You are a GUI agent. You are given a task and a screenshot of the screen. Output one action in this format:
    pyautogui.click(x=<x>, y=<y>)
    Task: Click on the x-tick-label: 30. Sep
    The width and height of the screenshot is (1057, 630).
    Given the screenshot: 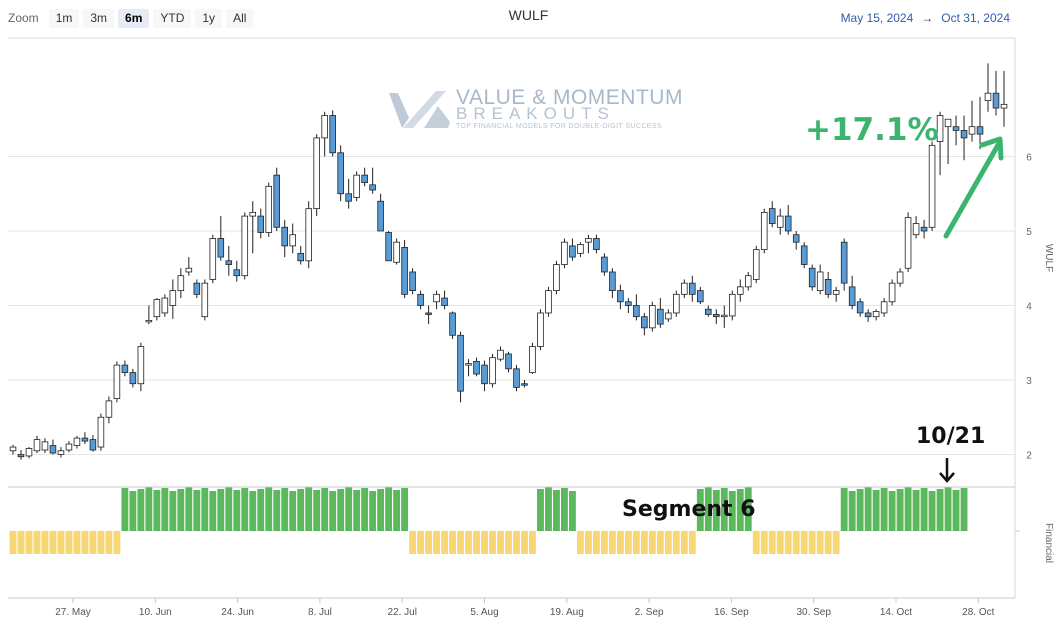 What is the action you would take?
    pyautogui.click(x=813, y=612)
    